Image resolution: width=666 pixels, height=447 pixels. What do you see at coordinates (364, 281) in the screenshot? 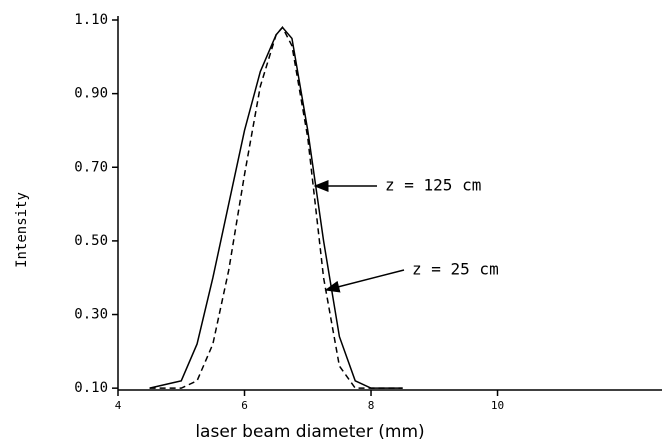
I see `annotation-arrow` at bounding box center [364, 281].